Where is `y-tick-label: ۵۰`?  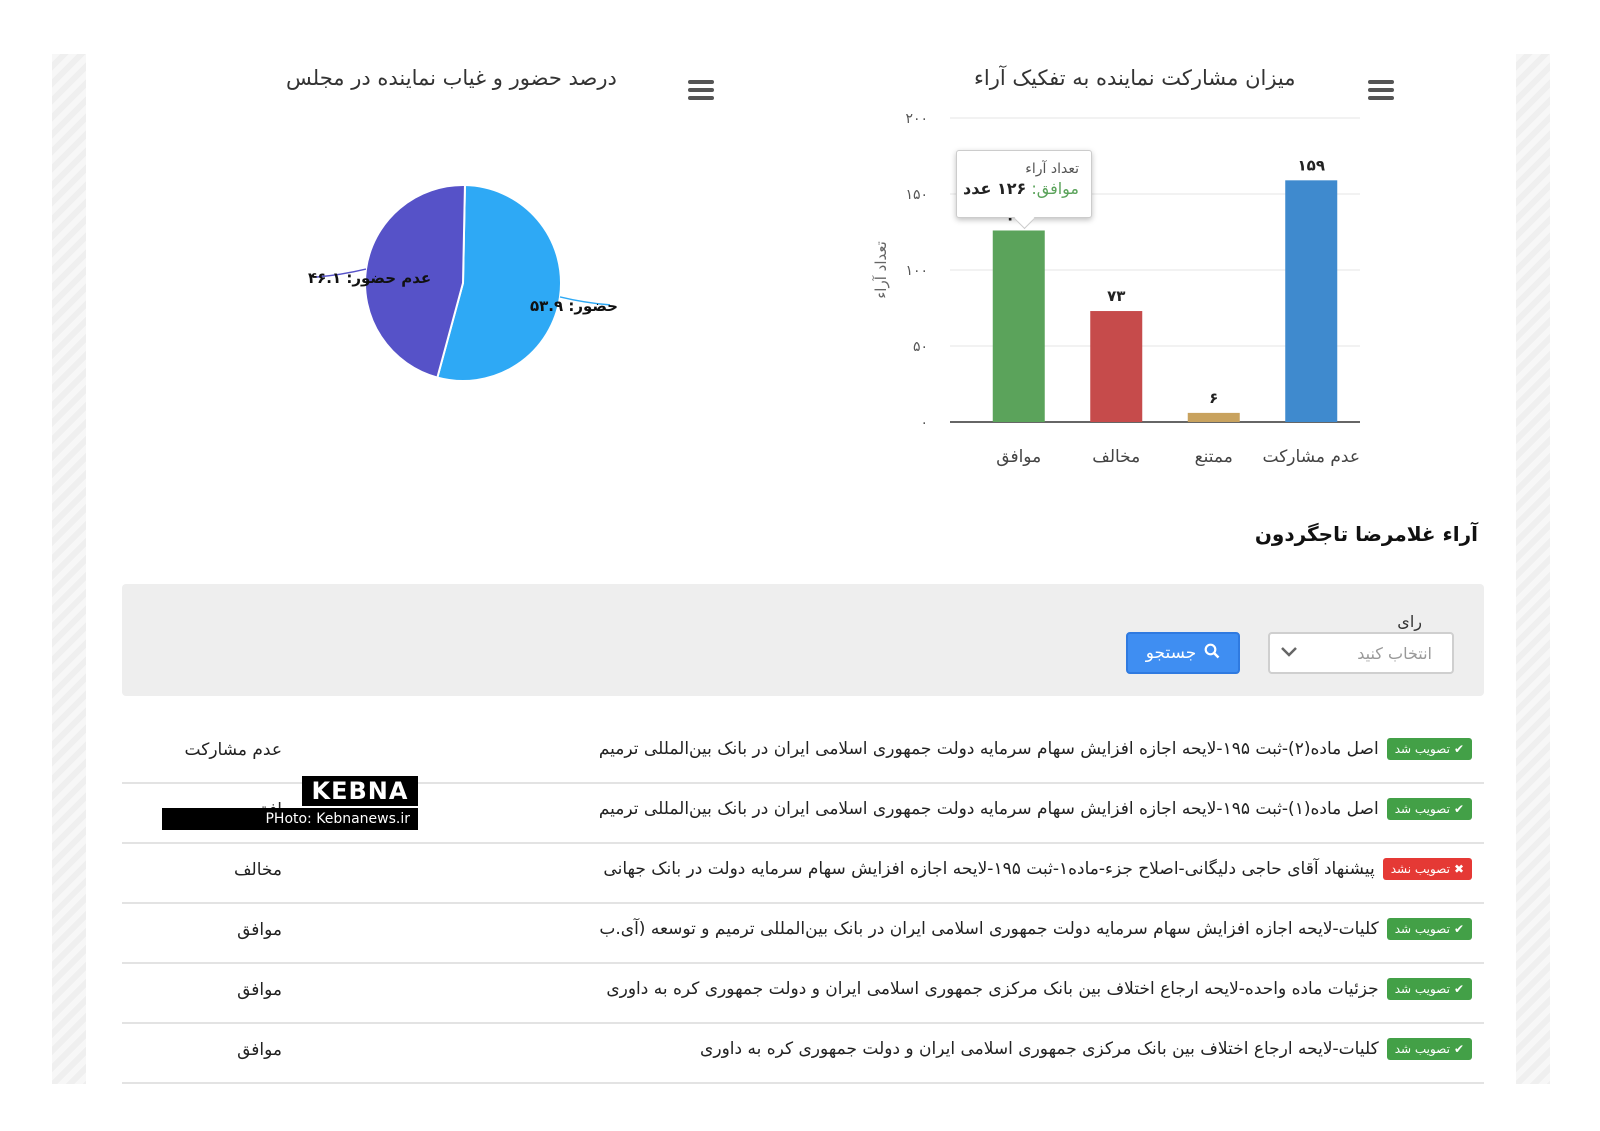
y-tick-label: ۵۰ is located at coordinates (920, 347).